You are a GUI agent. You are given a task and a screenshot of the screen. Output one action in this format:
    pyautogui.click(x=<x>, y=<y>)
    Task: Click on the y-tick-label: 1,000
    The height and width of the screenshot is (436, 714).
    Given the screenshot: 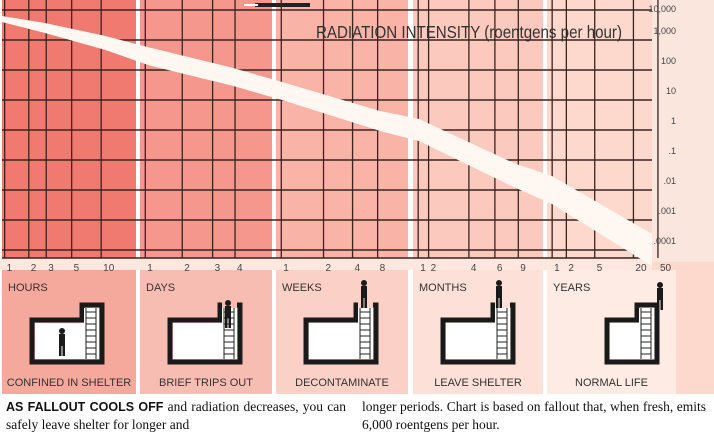 What is the action you would take?
    pyautogui.click(x=664, y=31)
    